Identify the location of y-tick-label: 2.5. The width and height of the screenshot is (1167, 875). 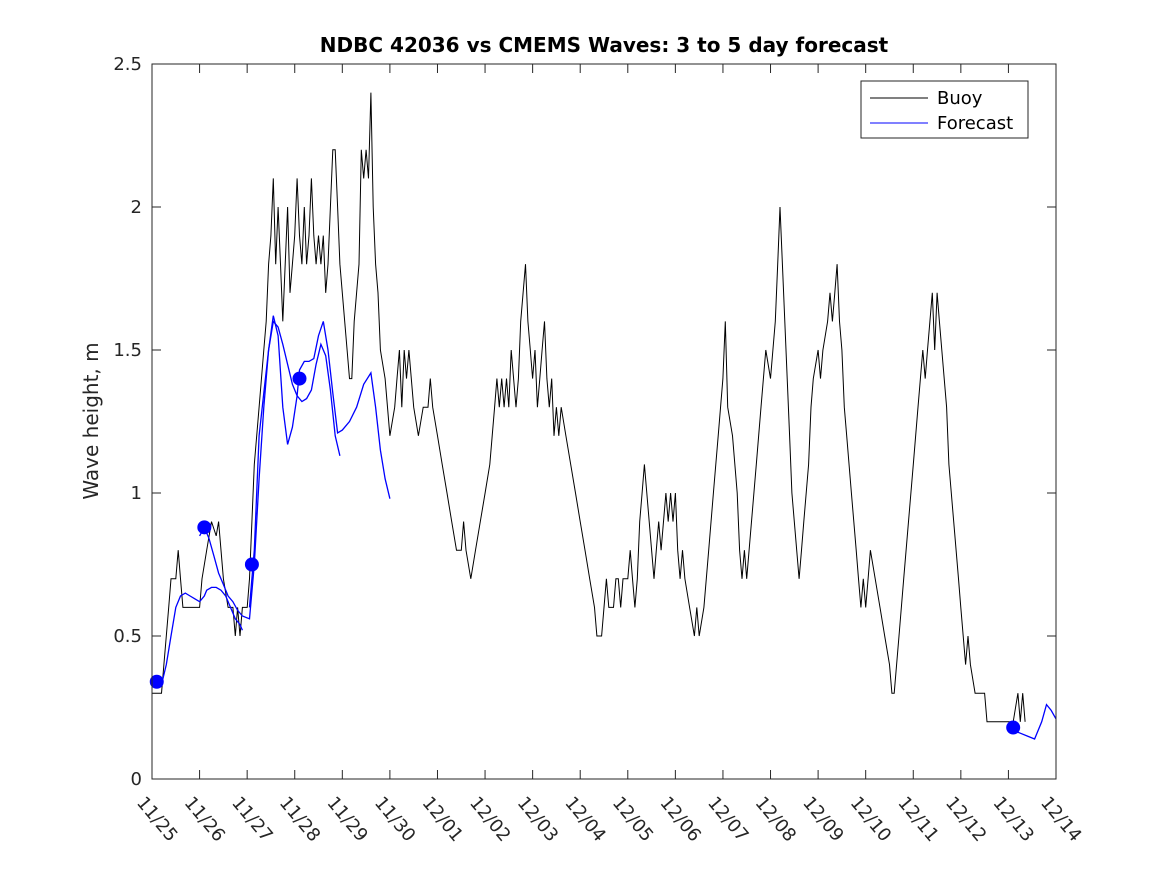
(127, 64).